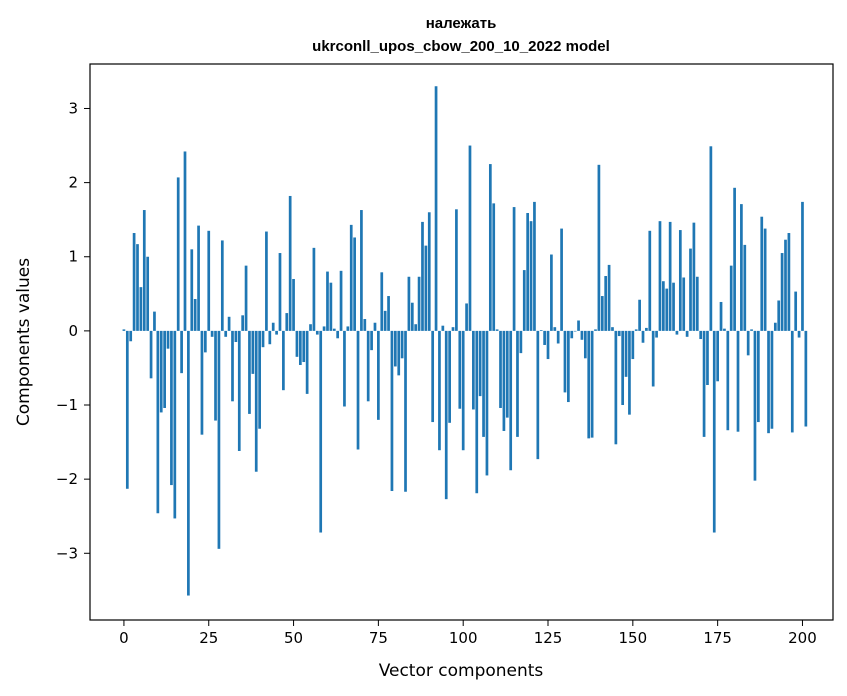 This screenshot has width=847, height=696. Describe the element at coordinates (633, 638) in the screenshot. I see `x-tick-label: 150` at that location.